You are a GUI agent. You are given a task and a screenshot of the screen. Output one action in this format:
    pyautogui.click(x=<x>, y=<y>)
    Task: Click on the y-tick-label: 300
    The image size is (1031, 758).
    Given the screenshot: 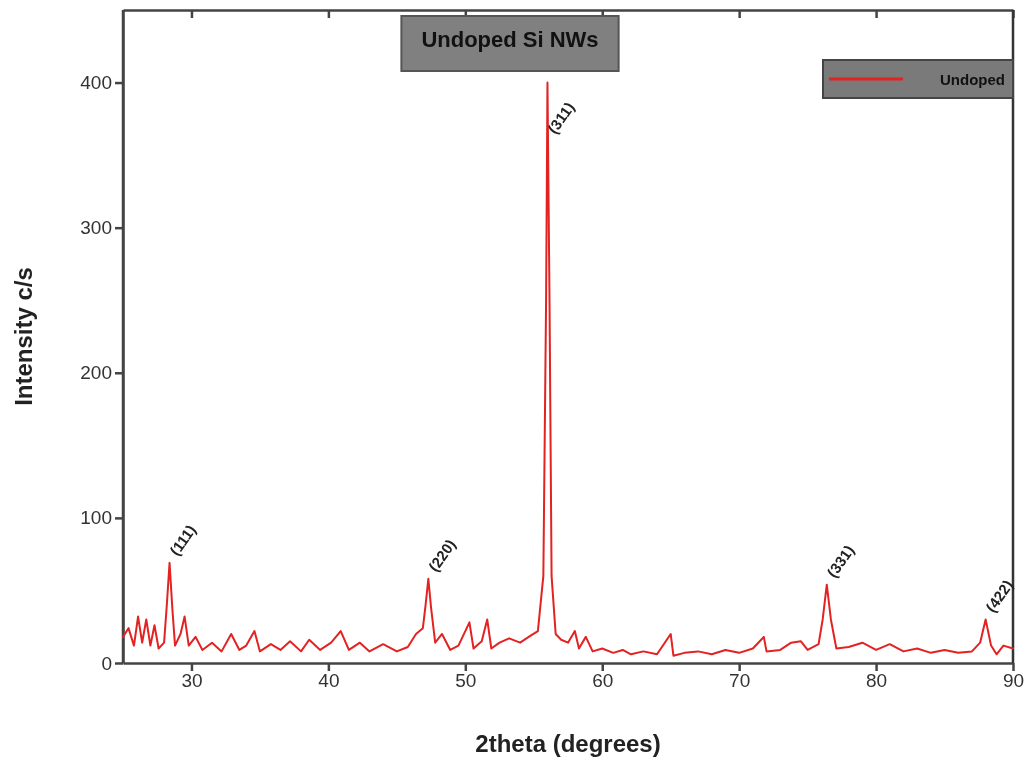 What is the action you would take?
    pyautogui.click(x=96, y=228)
    